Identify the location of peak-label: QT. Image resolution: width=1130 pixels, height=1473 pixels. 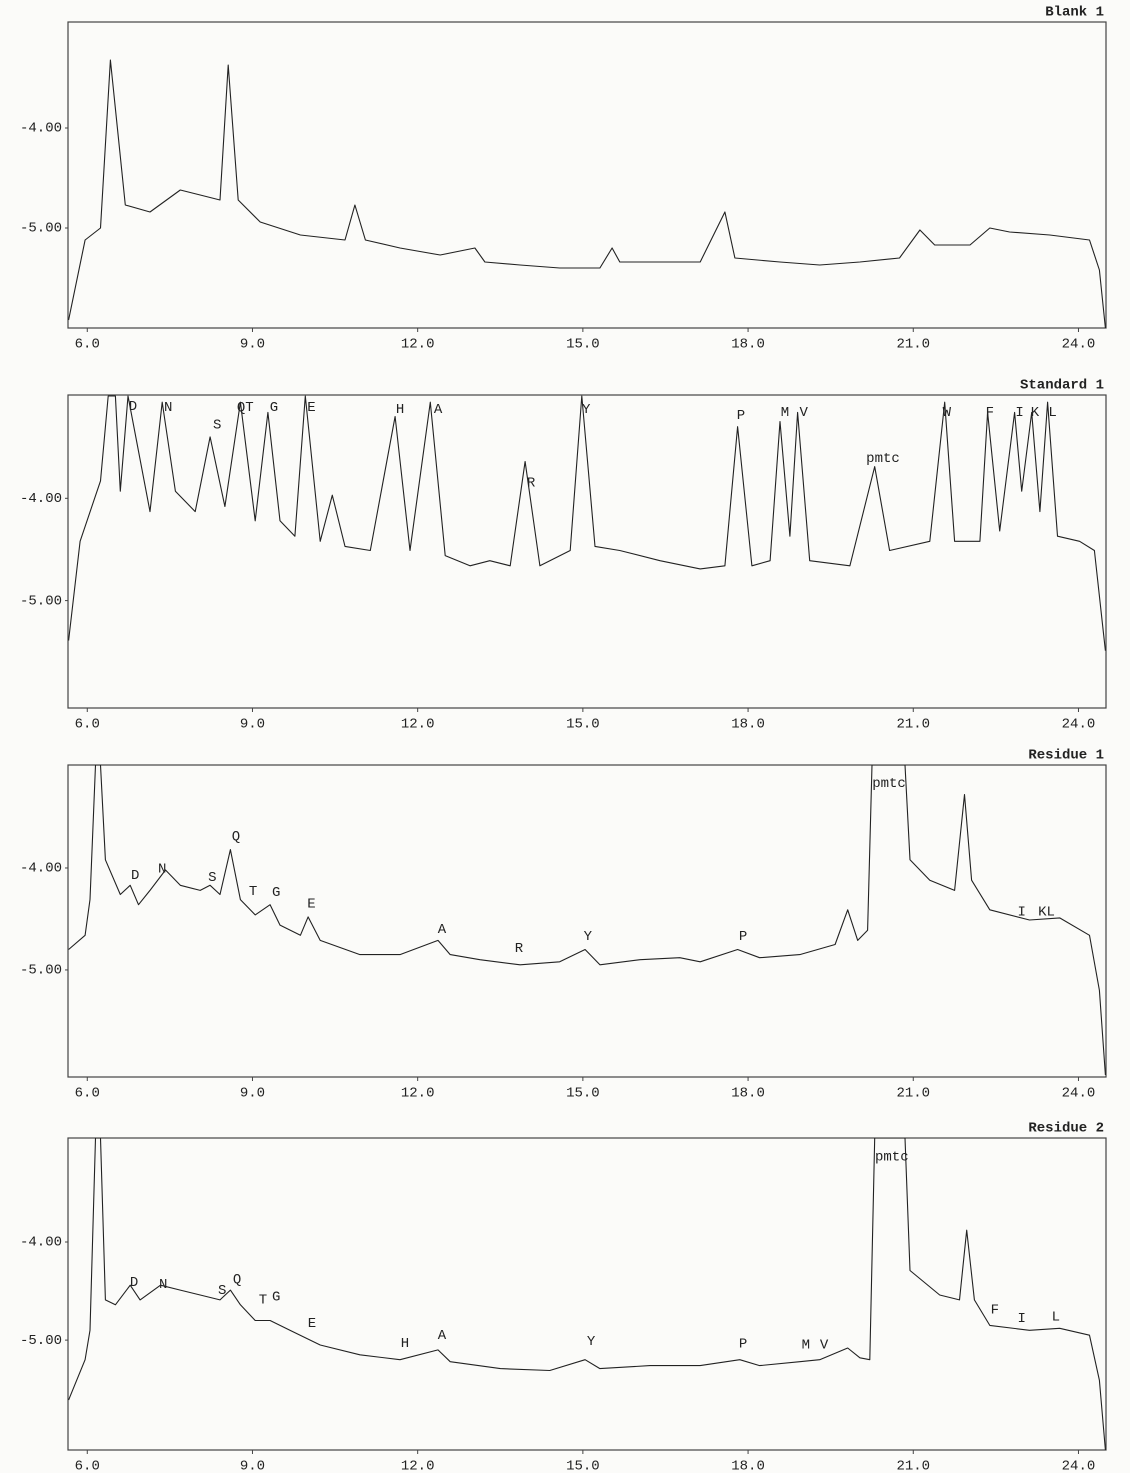
(245, 408).